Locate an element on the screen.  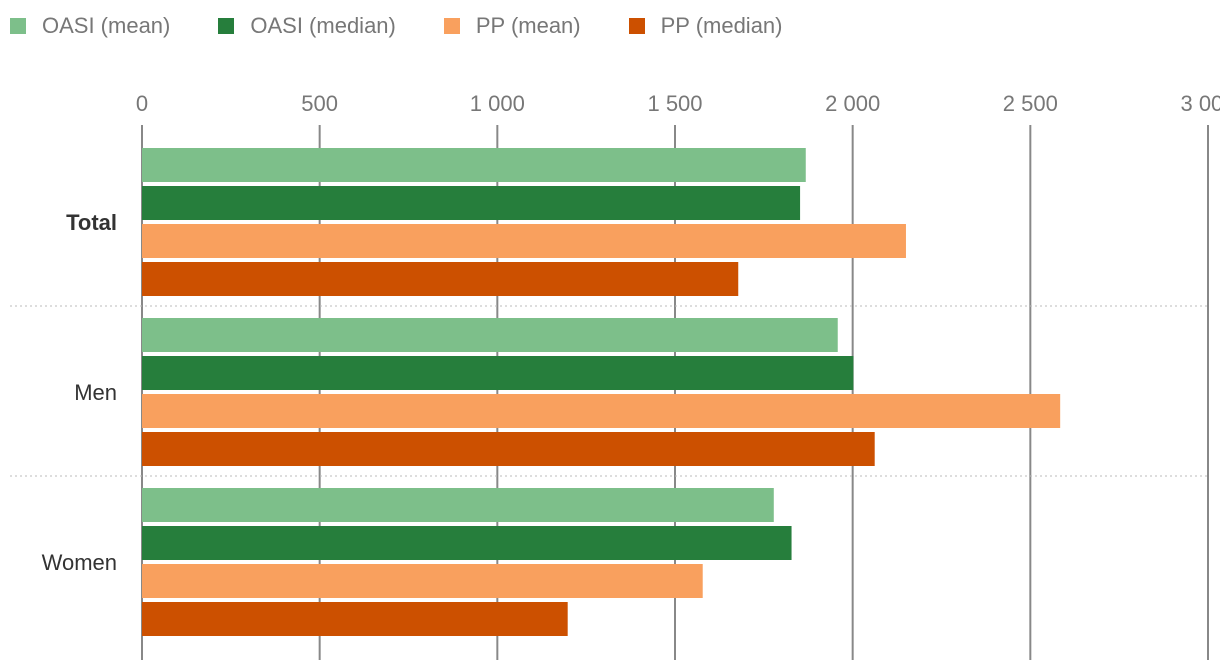
legend-item: OASI (median) is located at coordinates (302, 26).